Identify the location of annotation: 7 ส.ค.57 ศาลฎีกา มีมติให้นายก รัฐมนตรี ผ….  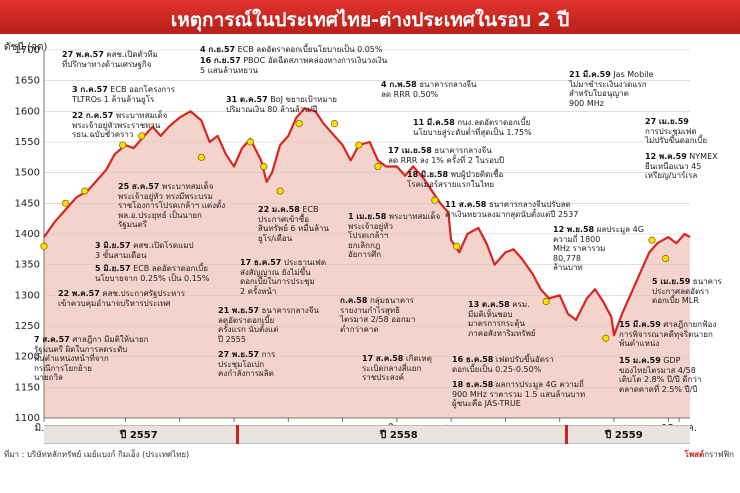
(91, 359).